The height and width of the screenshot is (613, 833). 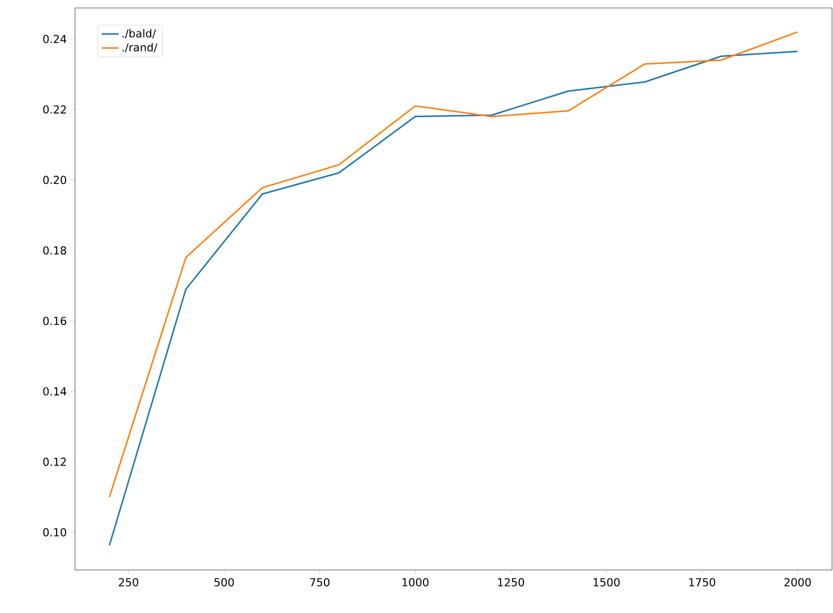 What do you see at coordinates (54, 180) in the screenshot?
I see `y-tick-label: 0.20` at bounding box center [54, 180].